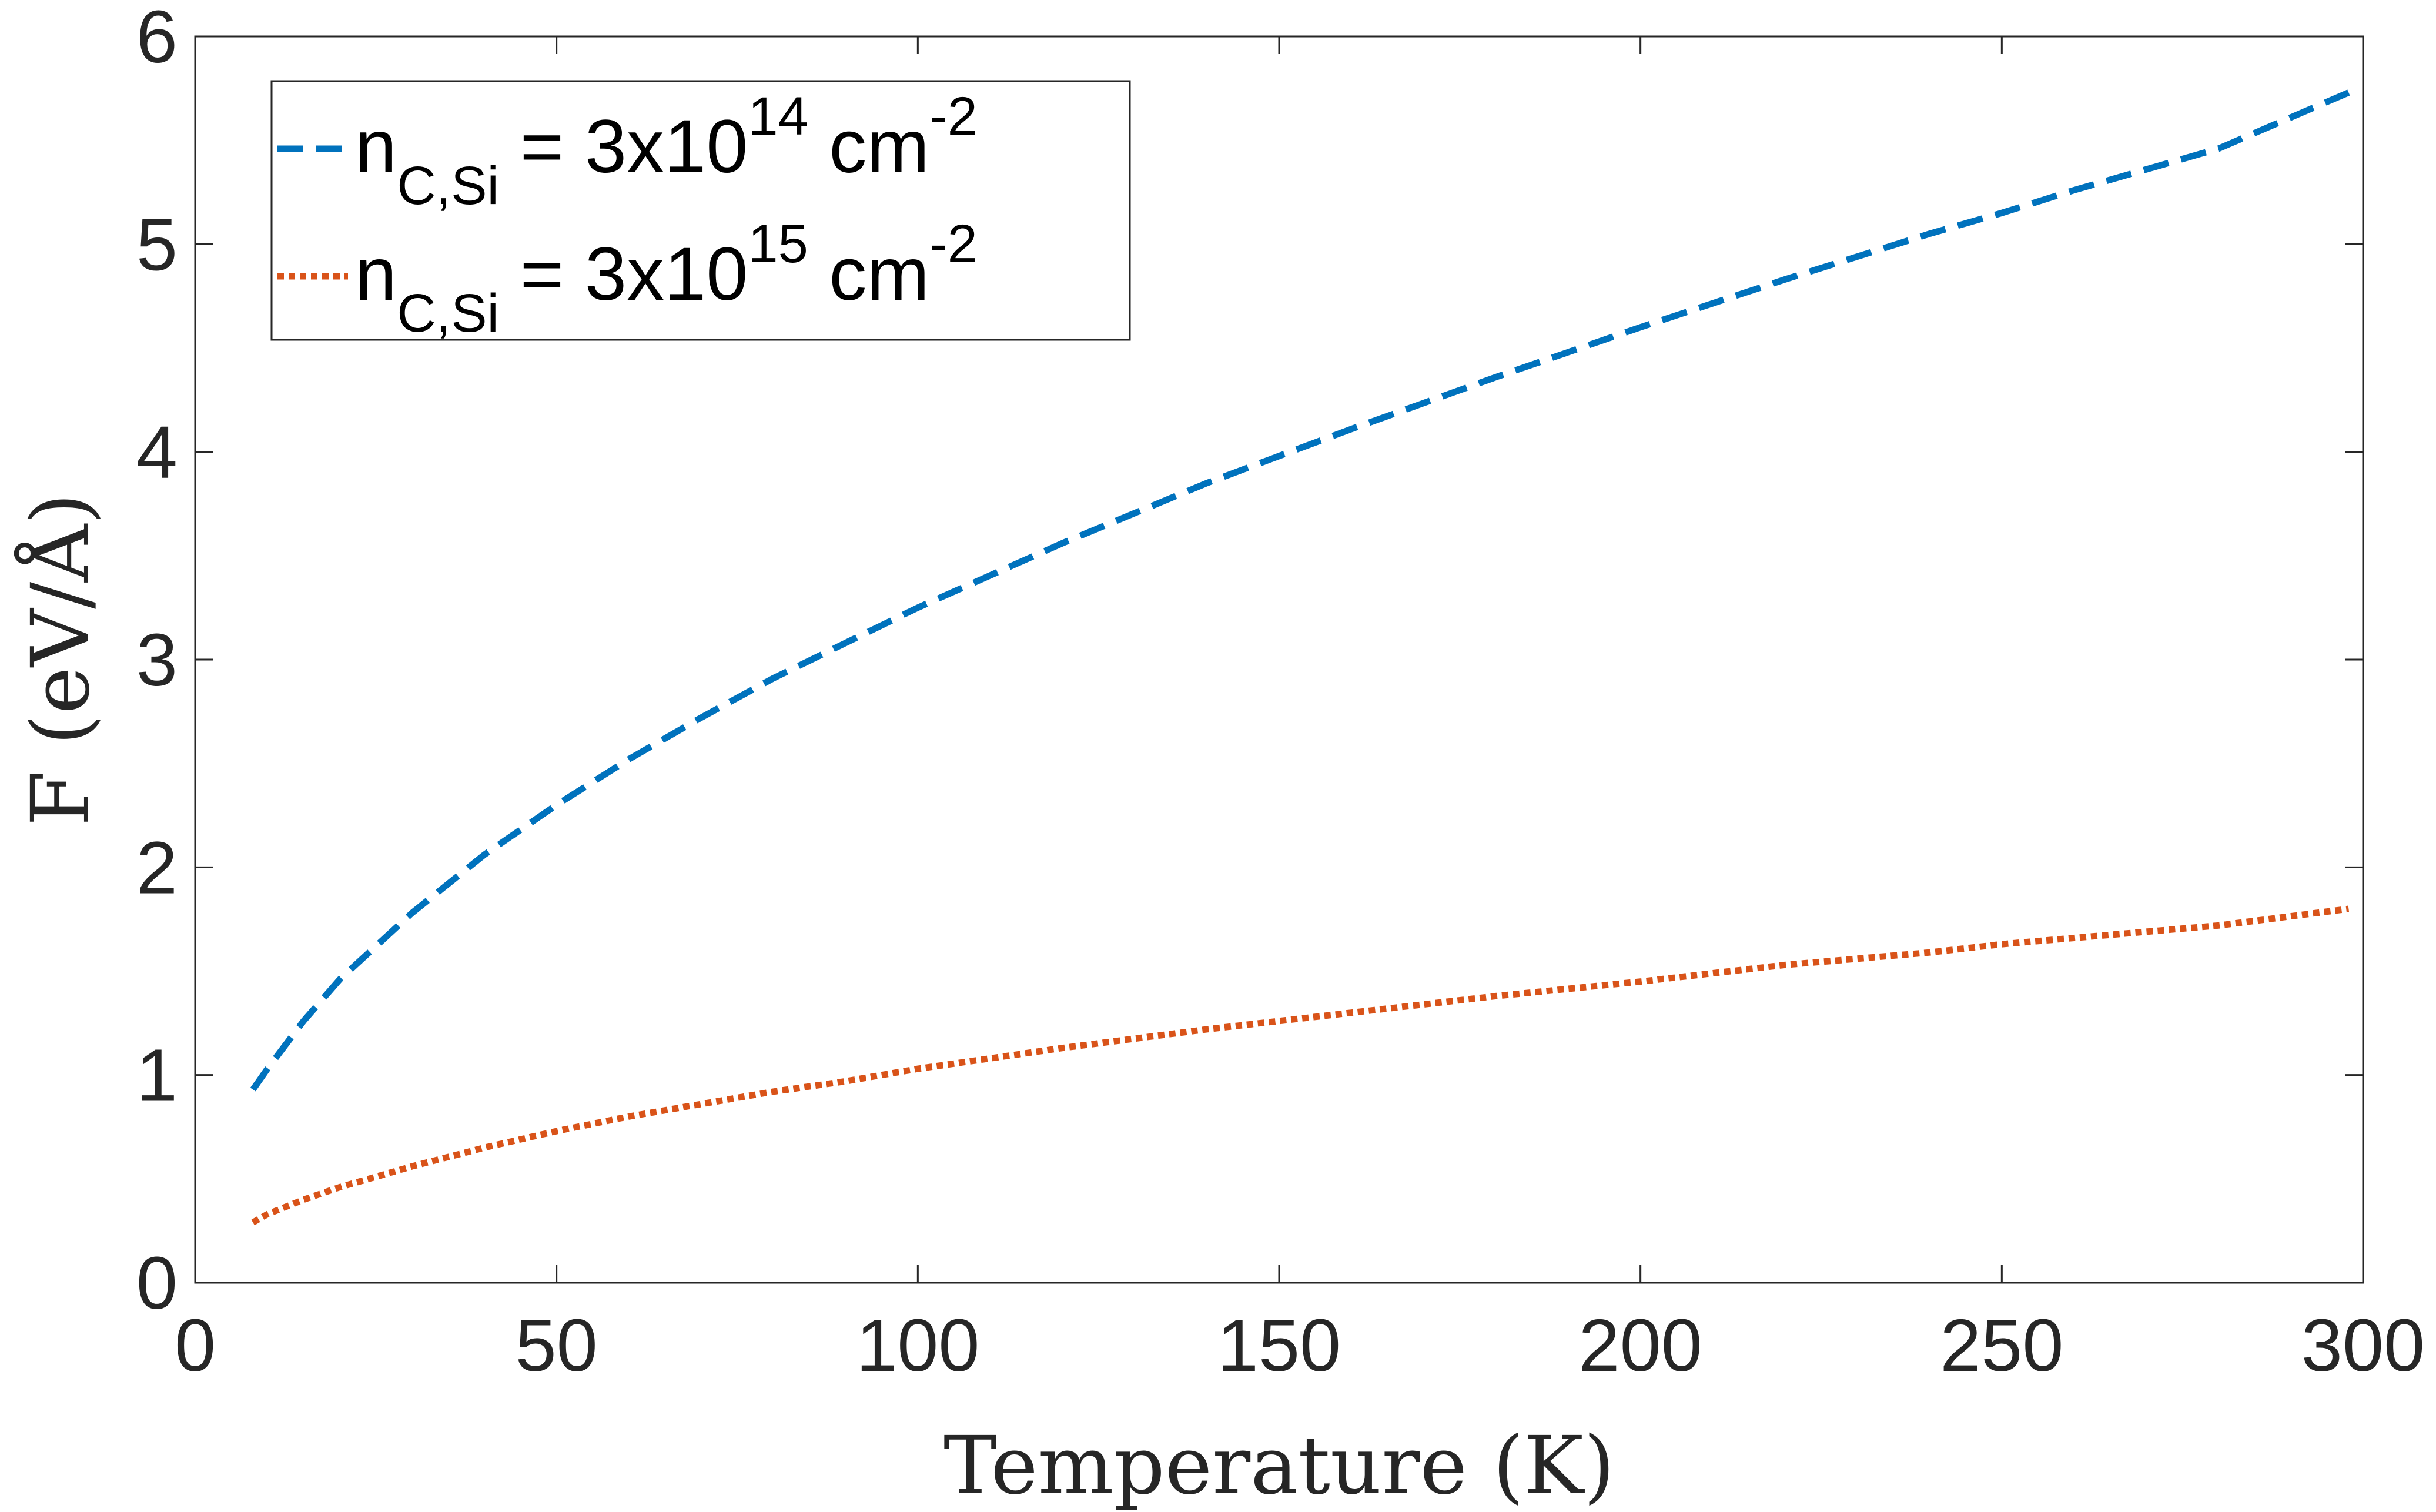 This screenshot has height=1512, width=2436. I want to click on y-tick-label: 6, so click(157, 39).